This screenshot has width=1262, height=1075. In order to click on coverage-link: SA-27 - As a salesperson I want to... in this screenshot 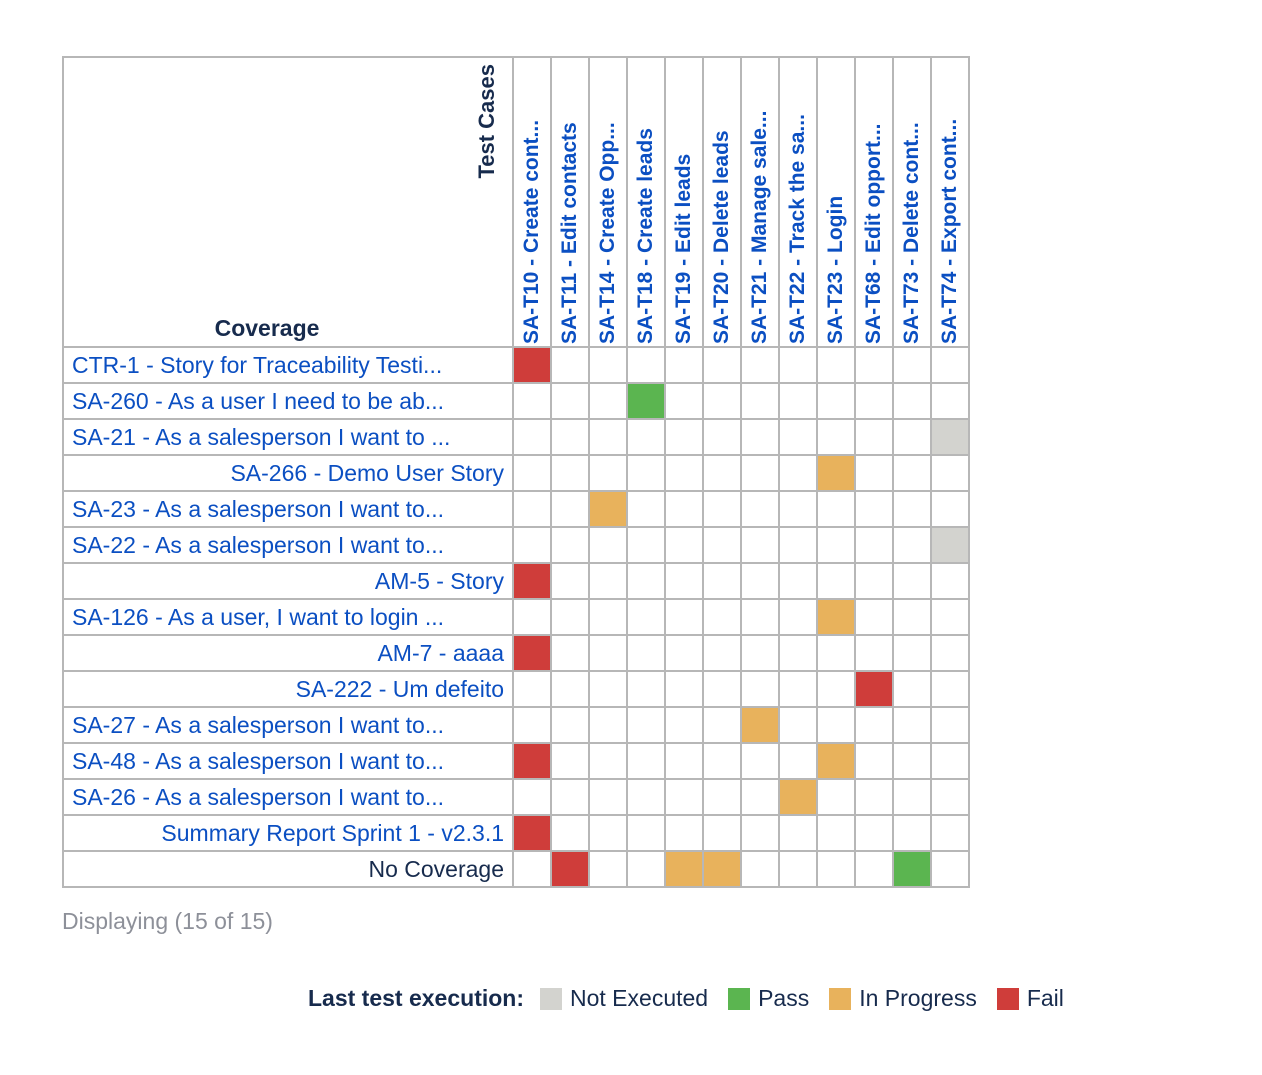, I will do `click(258, 725)`.